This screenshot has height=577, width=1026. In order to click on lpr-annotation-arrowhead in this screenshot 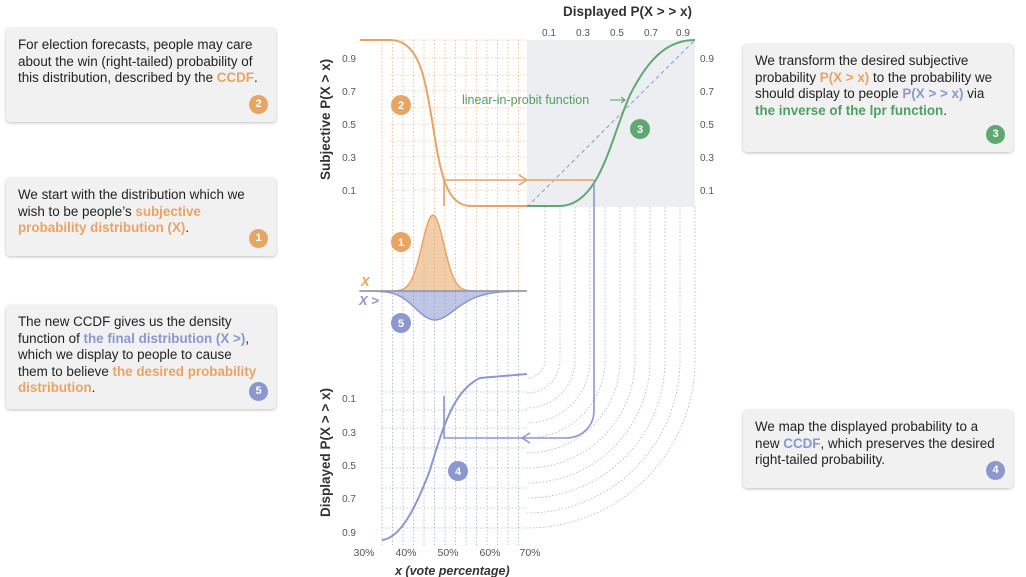, I will do `click(623, 100)`.